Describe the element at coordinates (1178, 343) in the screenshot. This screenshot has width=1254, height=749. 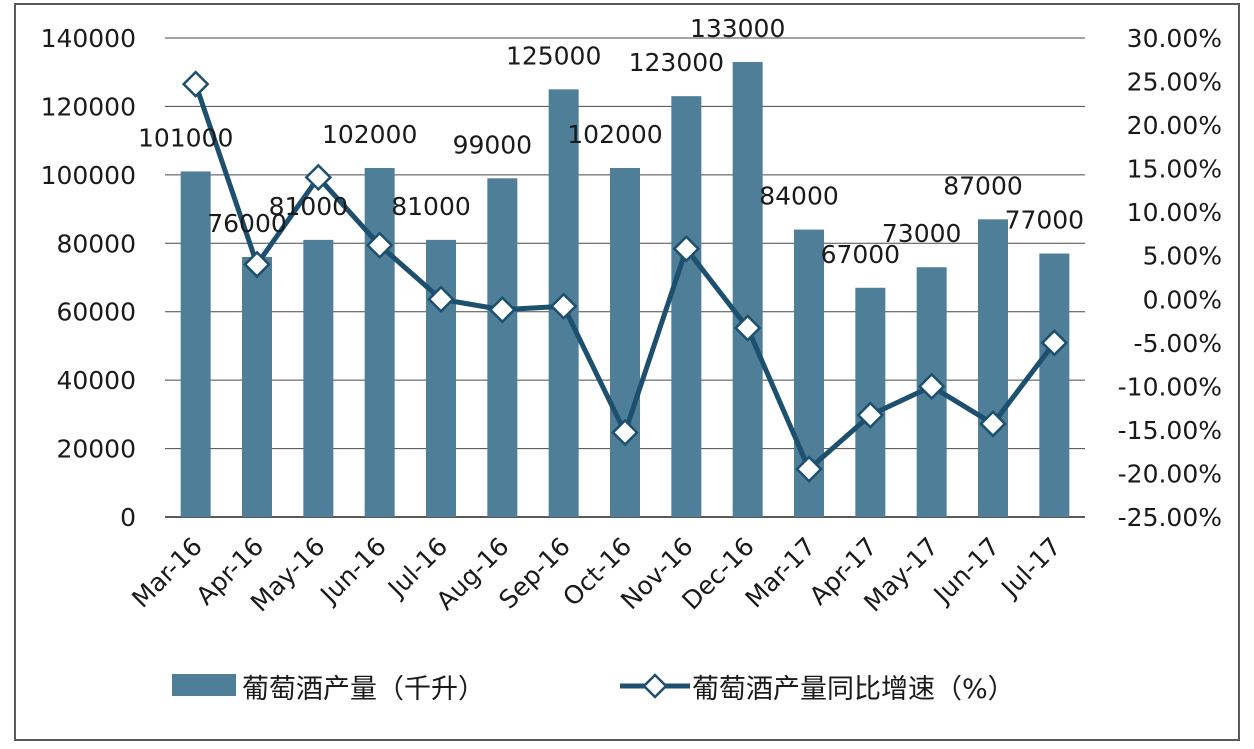
I see `right-tick-label: -5.00%` at that location.